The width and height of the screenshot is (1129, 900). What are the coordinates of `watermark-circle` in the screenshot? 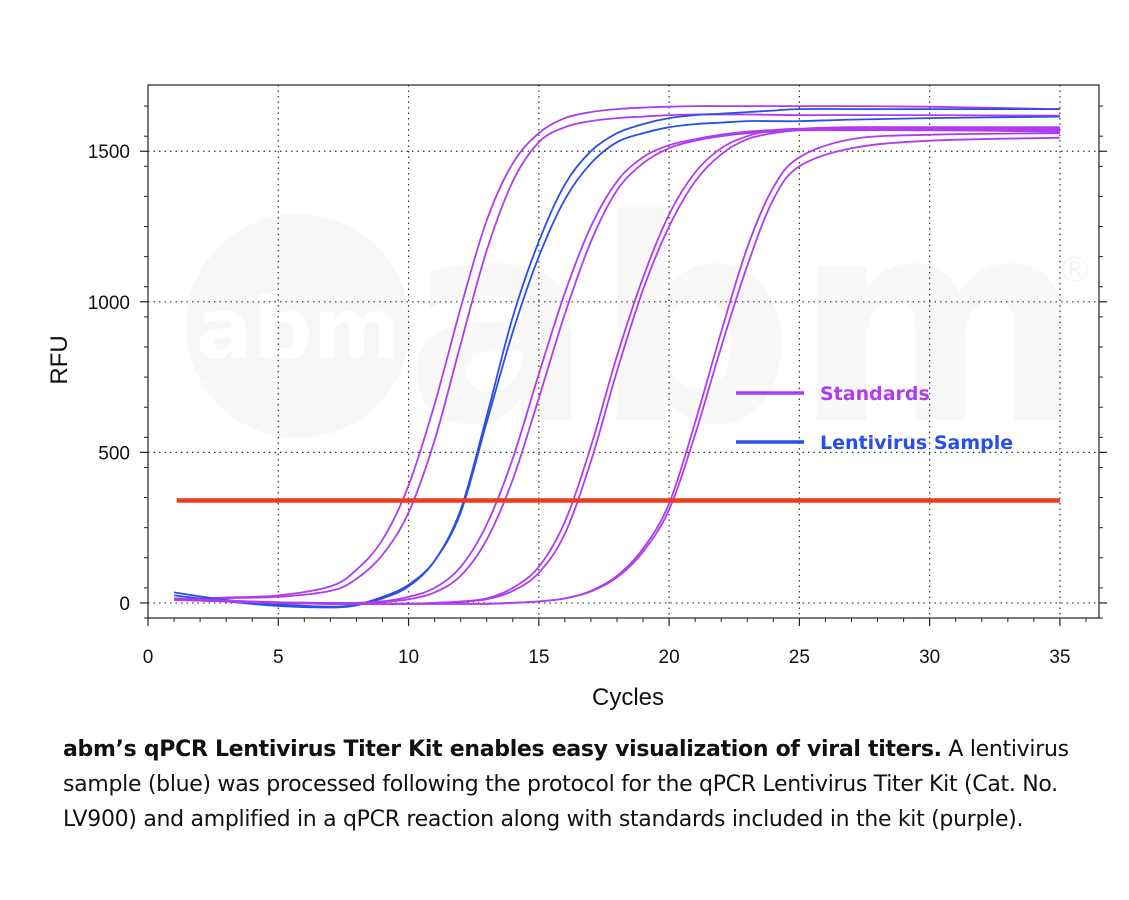 It's located at (298, 326).